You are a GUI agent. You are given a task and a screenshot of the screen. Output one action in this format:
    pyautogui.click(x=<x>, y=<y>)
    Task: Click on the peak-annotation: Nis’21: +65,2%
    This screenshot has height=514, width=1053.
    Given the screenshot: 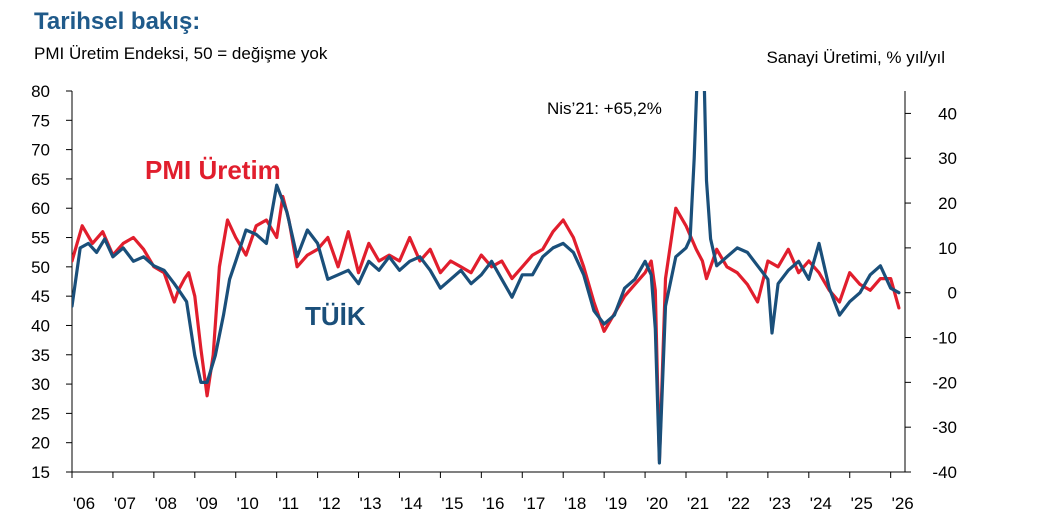 What is the action you would take?
    pyautogui.click(x=604, y=108)
    